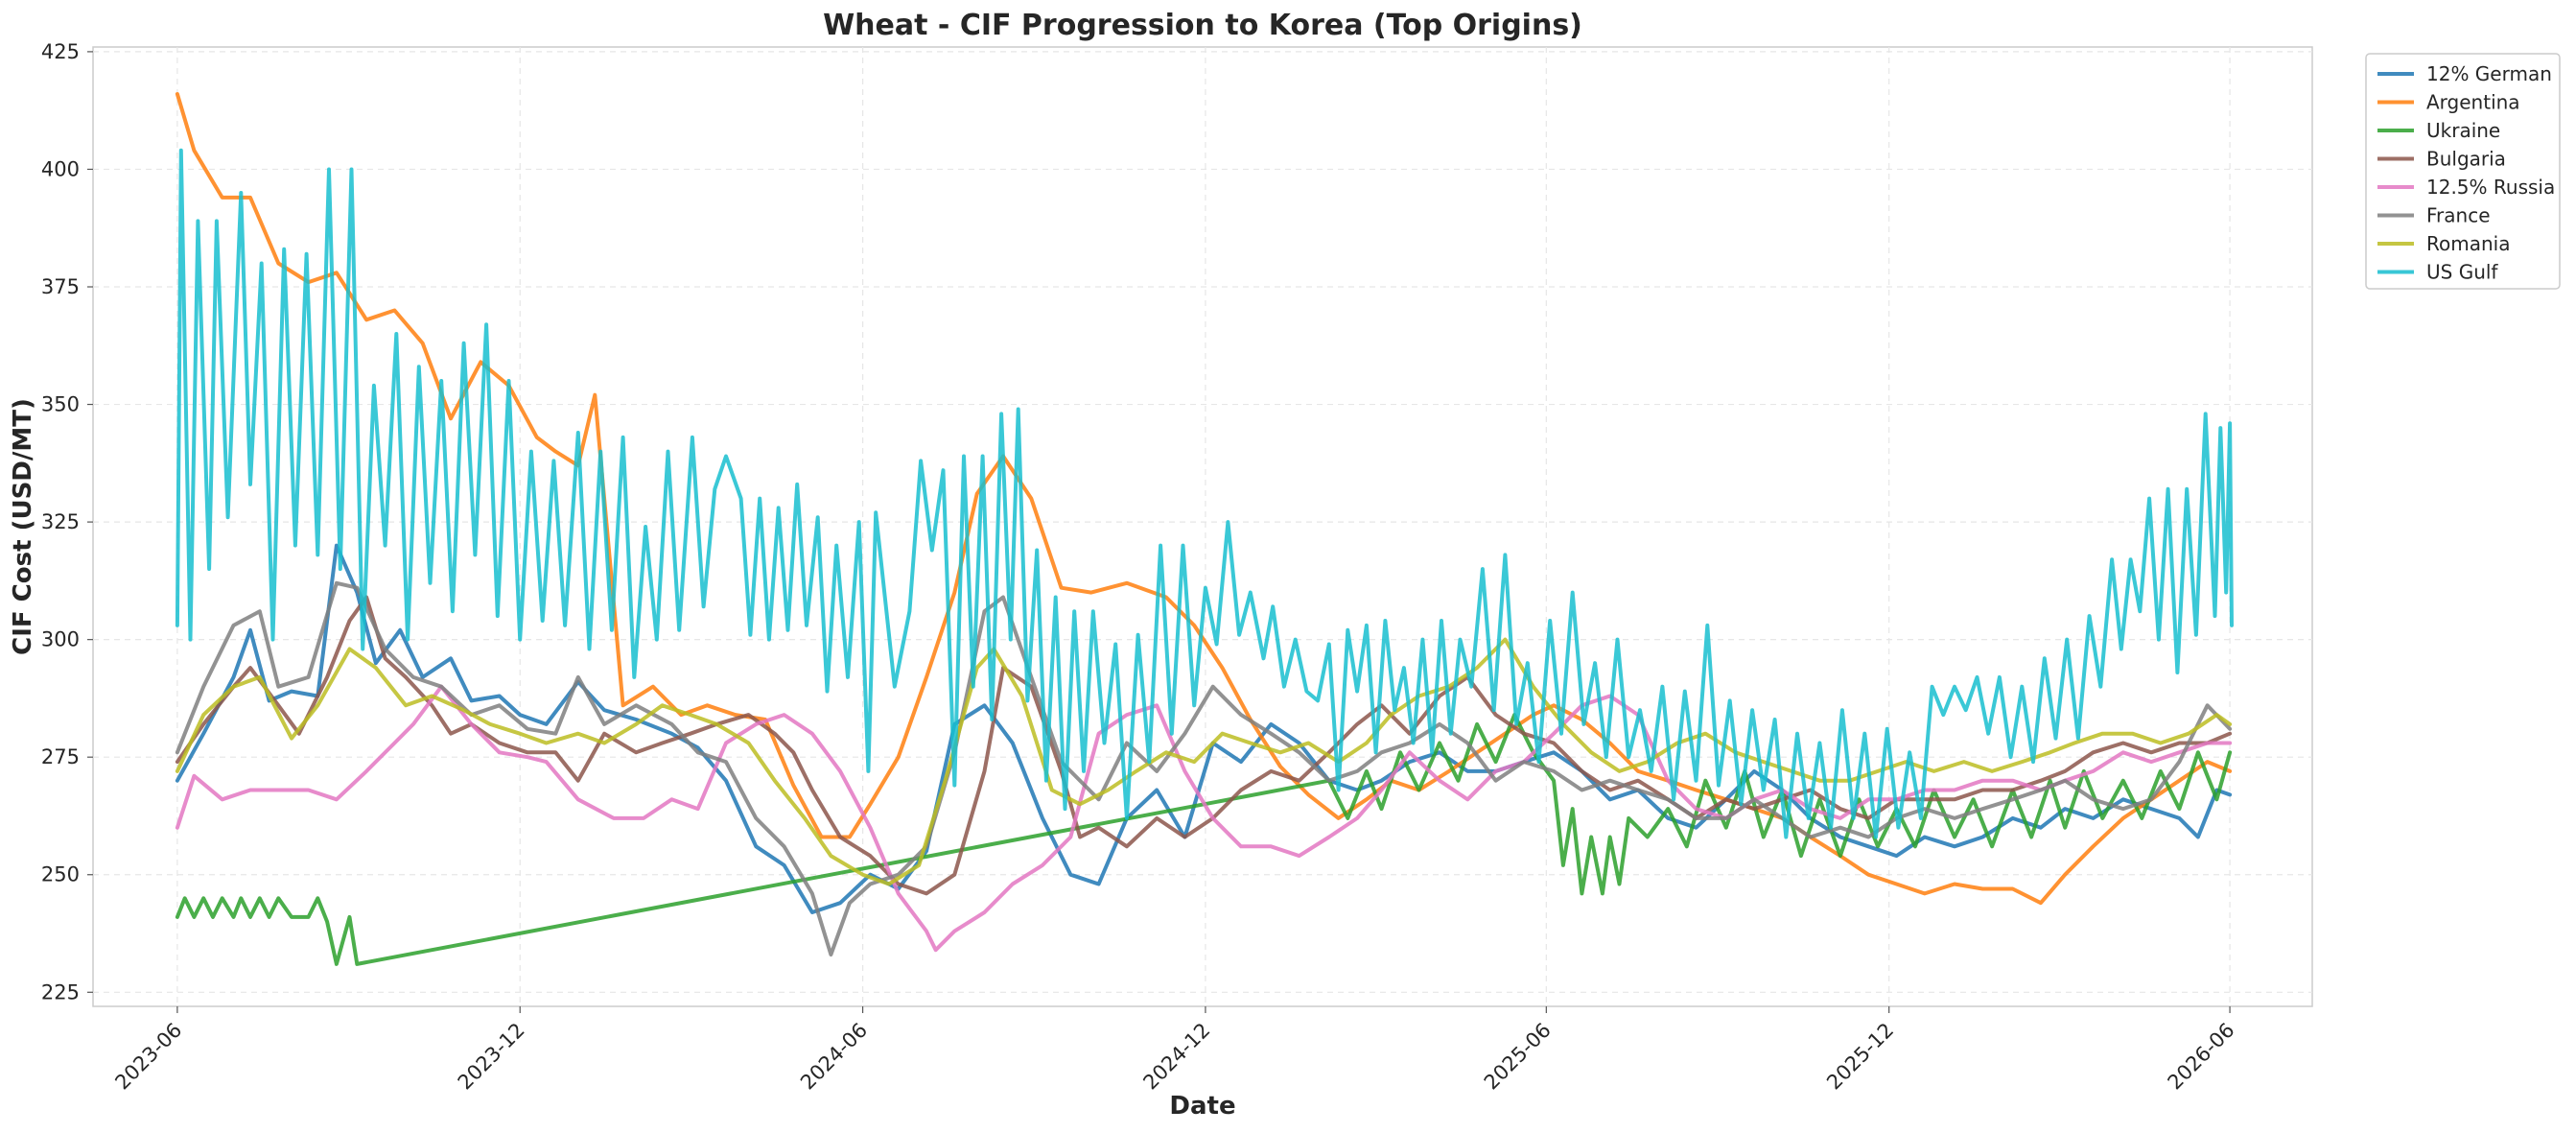 This screenshot has width=2576, height=1133. I want to click on y-axis: 225 250 275 300 325 350 375 400 425, so click(67, 521).